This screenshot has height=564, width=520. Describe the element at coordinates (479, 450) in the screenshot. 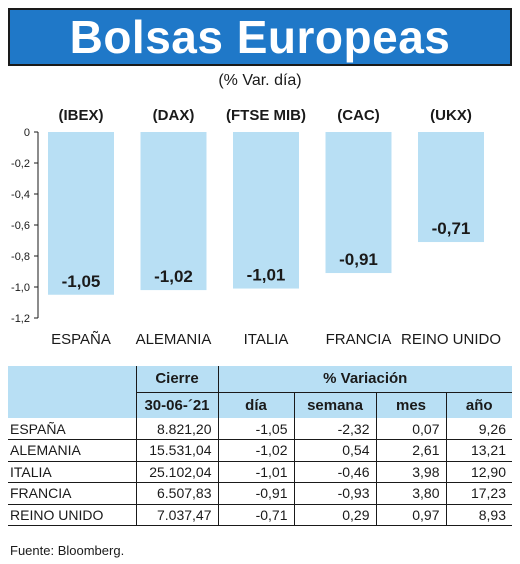

I see `row-ano: 13,21` at that location.